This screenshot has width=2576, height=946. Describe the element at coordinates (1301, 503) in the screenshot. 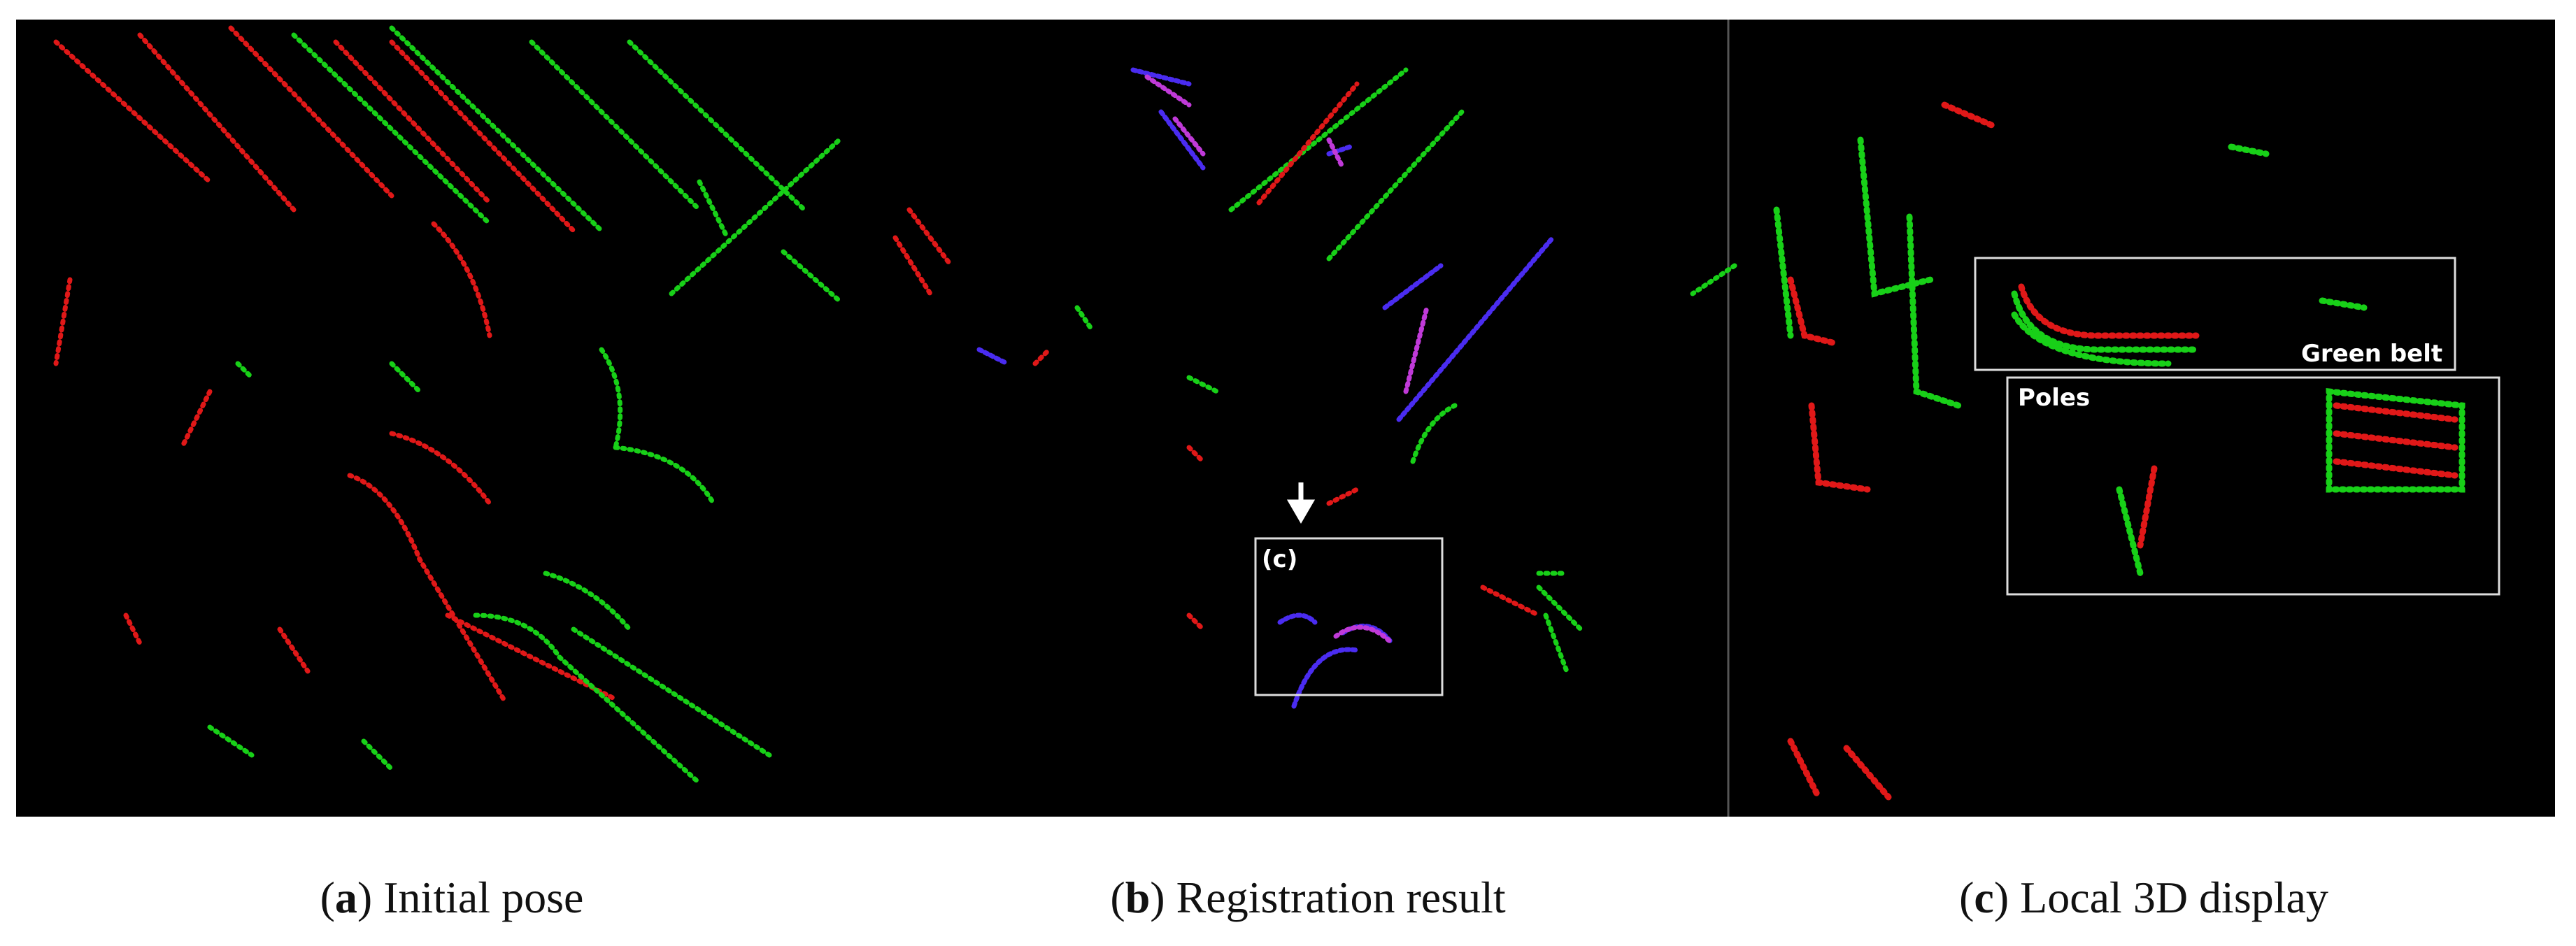

I see `arrow` at that location.